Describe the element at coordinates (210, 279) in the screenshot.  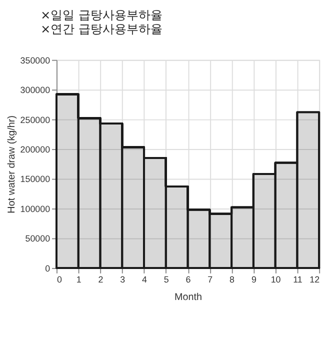
I see `x-tick-label: 7` at that location.